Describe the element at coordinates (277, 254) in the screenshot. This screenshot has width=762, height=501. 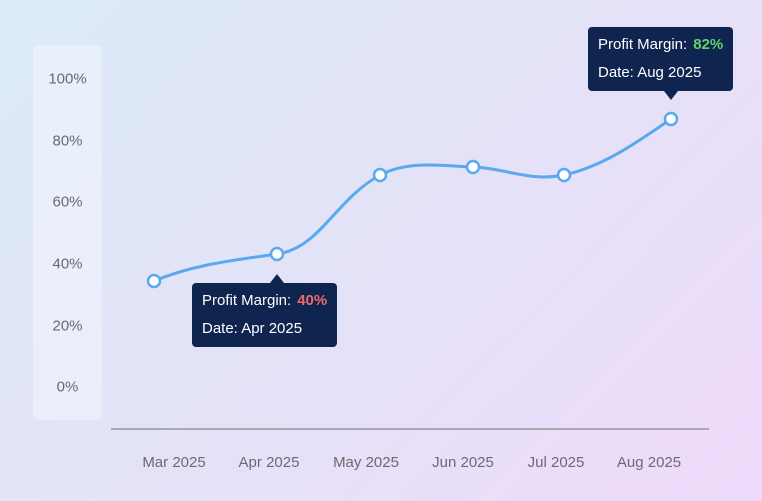
I see `data-point-apr` at that location.